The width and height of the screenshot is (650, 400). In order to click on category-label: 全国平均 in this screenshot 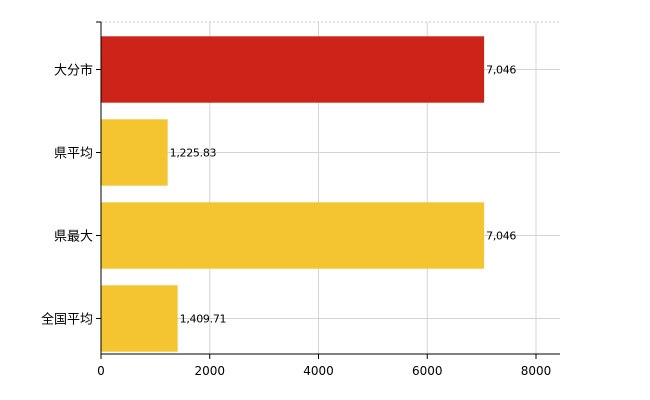, I will do `click(67, 320)`.